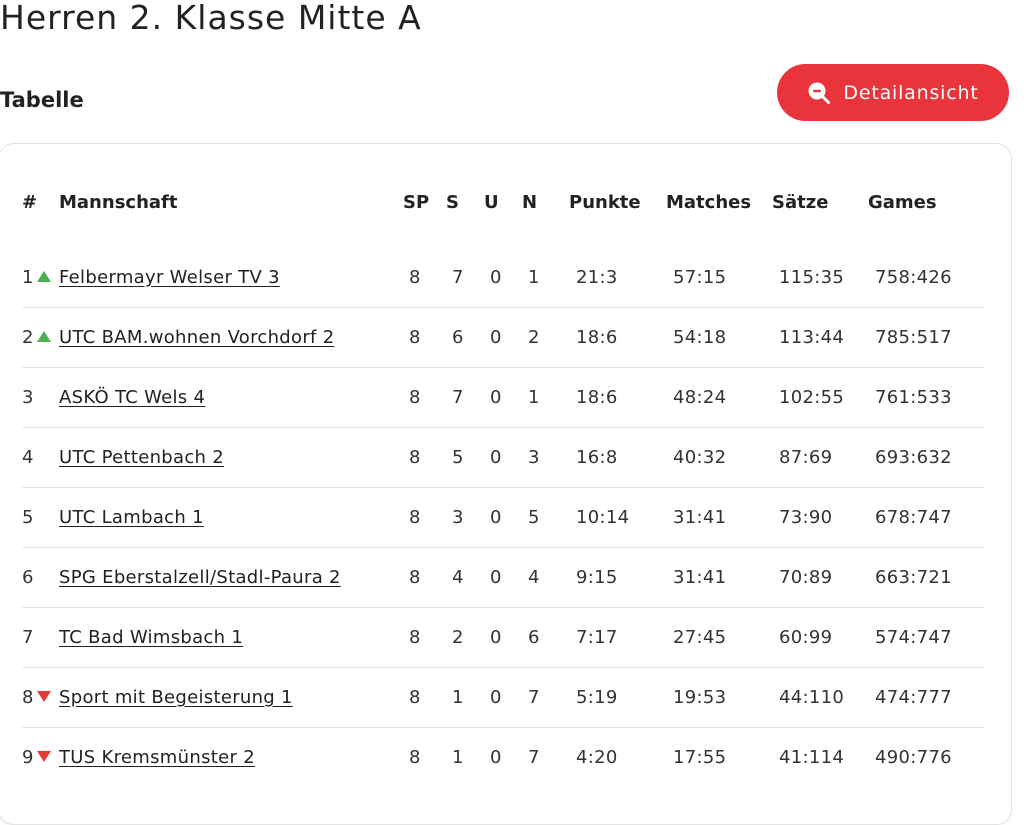 The height and width of the screenshot is (825, 1024). I want to click on team-link: TUS Kremsmünster 2, so click(157, 757).